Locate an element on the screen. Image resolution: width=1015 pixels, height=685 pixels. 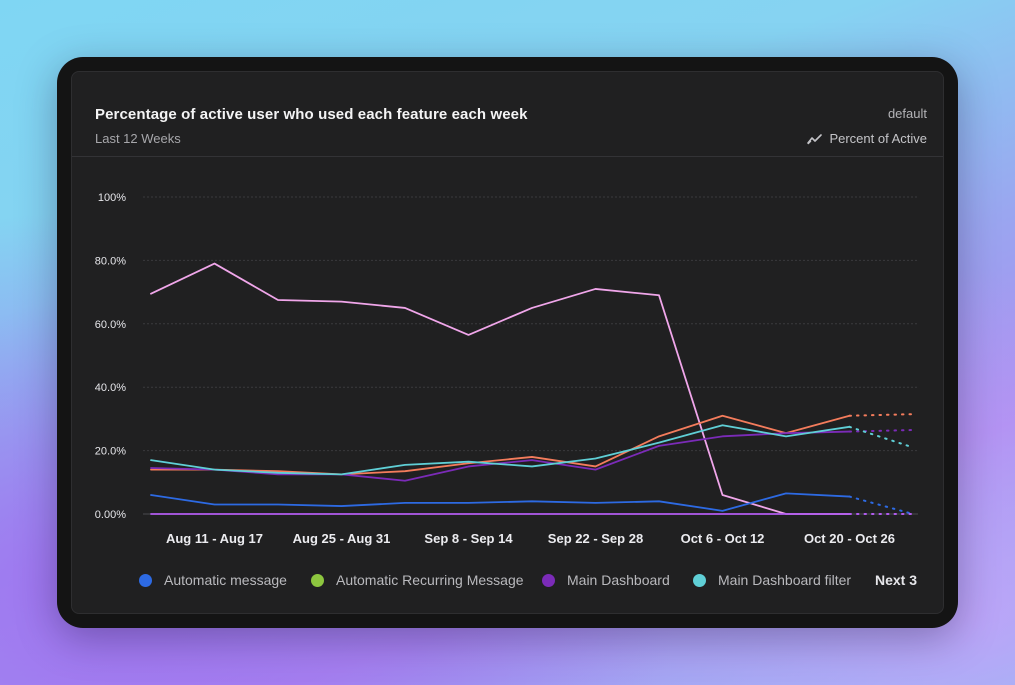
legend-item-automatic-recurring-message: Automatic Recurring Message is located at coordinates (417, 580).